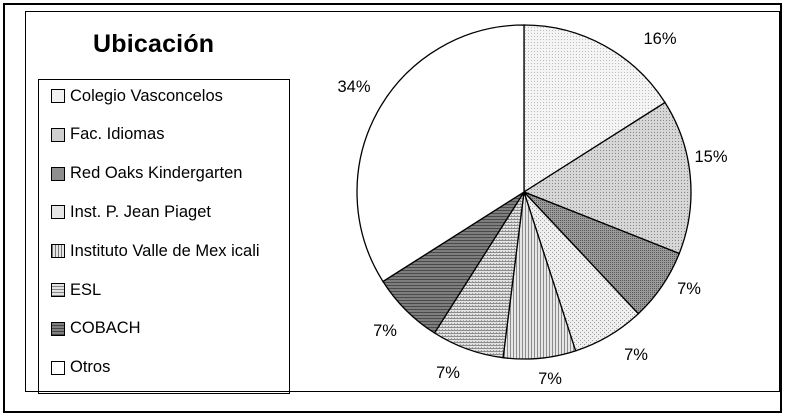 The width and height of the screenshot is (785, 416). I want to click on legend-item: Fac. Idiomas, so click(107, 135).